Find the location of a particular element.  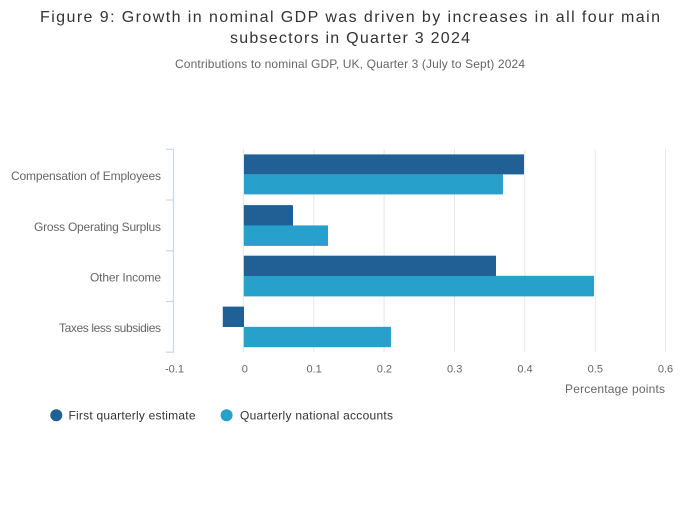

svg-text: Gross Operating Surplus is located at coordinates (97, 227).